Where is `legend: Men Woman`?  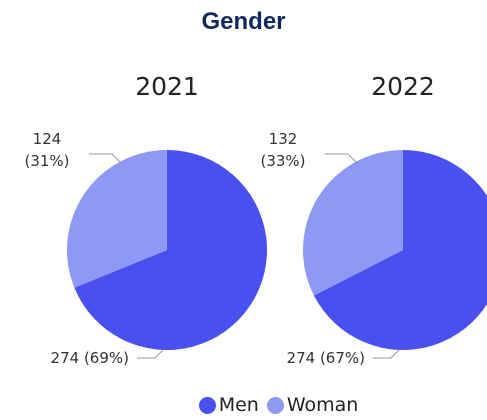 legend: Men Woman is located at coordinates (243, 405).